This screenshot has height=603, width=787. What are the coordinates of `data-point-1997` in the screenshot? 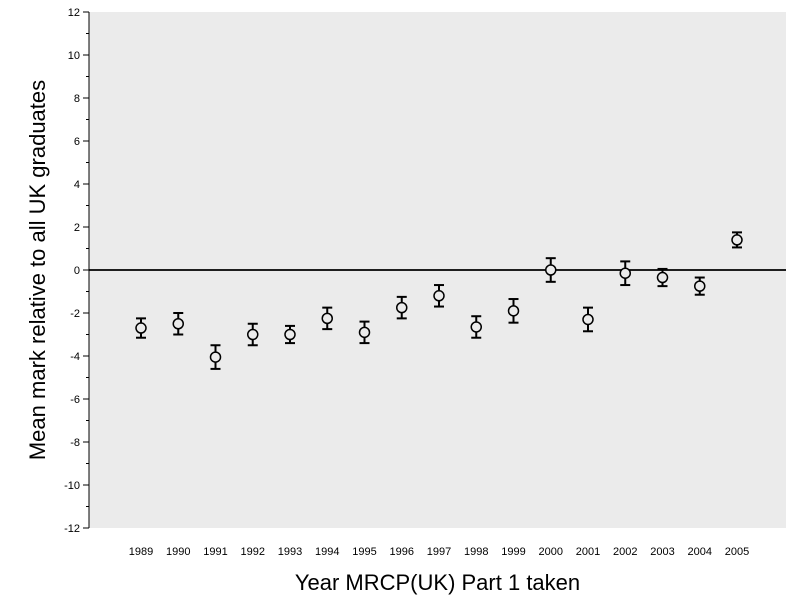 It's located at (439, 296).